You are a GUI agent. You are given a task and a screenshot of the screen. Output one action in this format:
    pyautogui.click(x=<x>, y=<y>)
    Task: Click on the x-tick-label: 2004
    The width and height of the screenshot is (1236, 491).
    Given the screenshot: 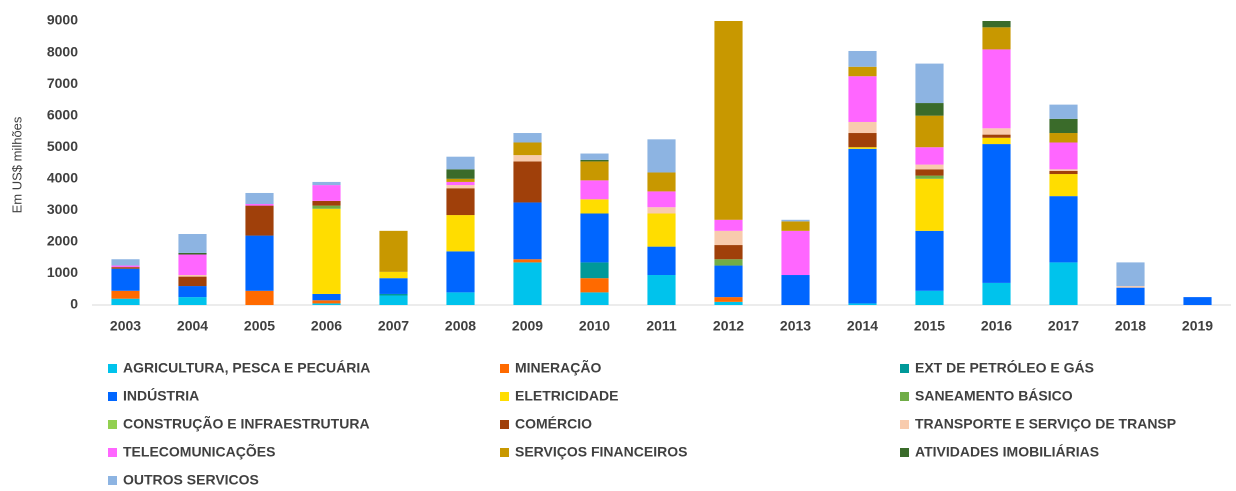 What is the action you would take?
    pyautogui.click(x=192, y=326)
    